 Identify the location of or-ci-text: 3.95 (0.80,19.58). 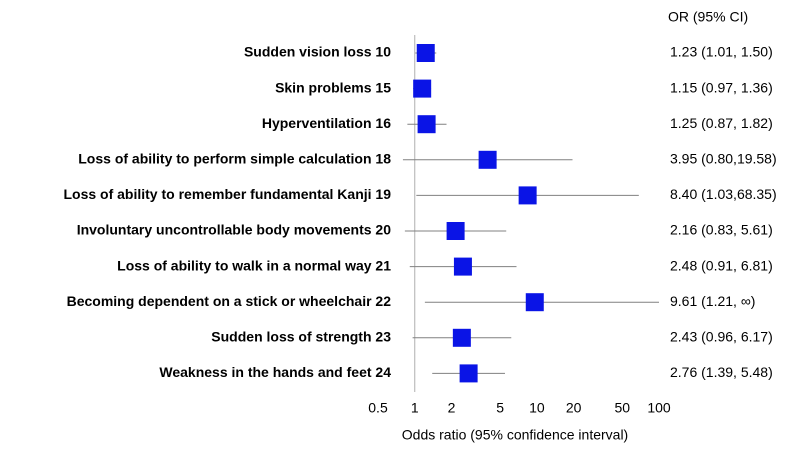
(723, 159).